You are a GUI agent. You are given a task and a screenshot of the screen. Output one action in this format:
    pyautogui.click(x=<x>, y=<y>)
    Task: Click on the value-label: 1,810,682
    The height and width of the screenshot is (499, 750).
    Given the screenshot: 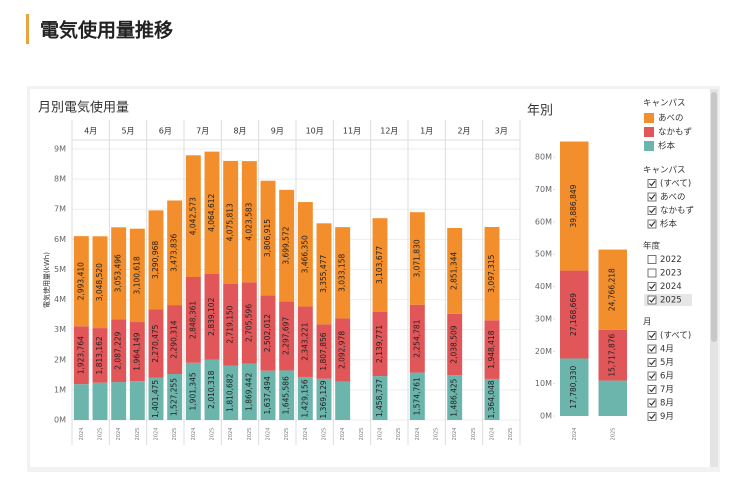 What is the action you would take?
    pyautogui.click(x=230, y=392)
    